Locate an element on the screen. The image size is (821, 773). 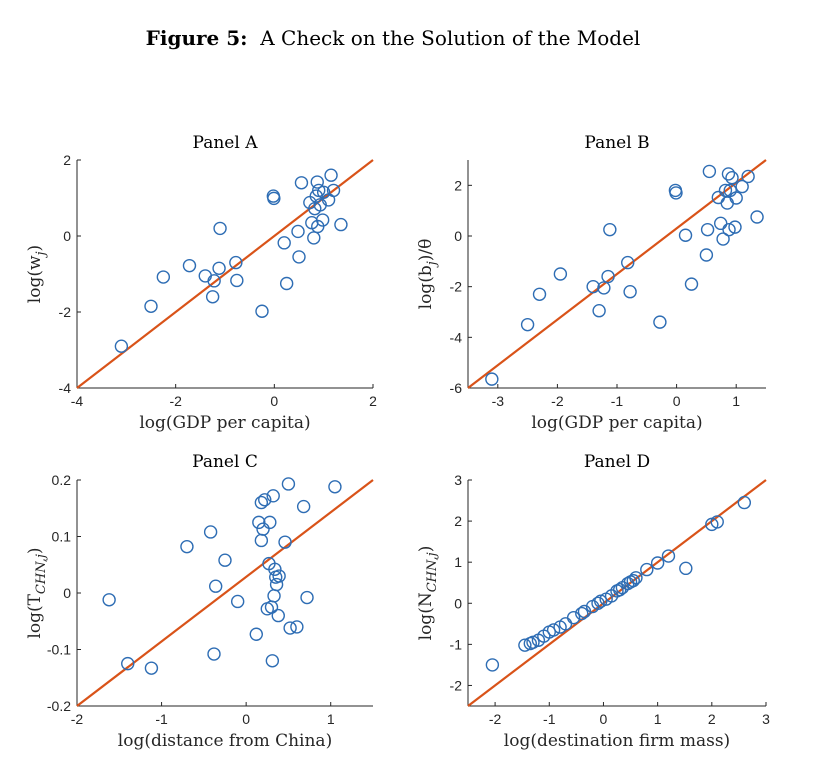
panel-c-y-label: log(TCHN,j) is located at coordinates (37, 592).